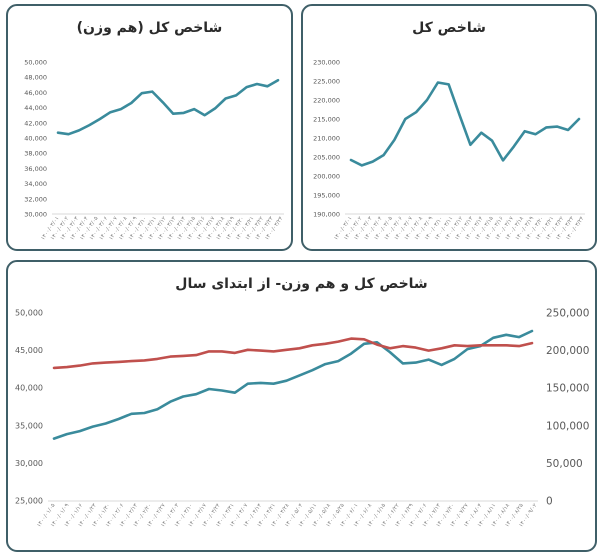 This screenshot has width=604, height=556. Describe the element at coordinates (35, 108) in the screenshot. I see `y-tick-label: 44,000` at that location.